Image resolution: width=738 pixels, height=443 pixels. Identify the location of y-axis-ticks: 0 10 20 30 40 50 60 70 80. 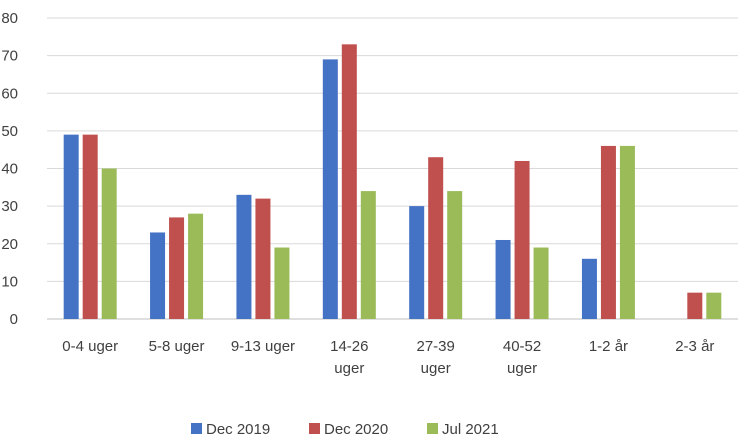
(9, 169).